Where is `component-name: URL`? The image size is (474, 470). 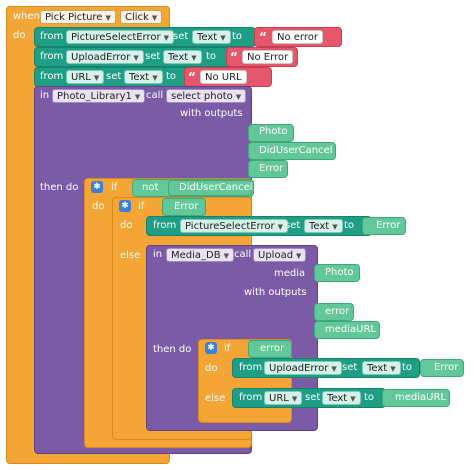 component-name: URL is located at coordinates (279, 398).